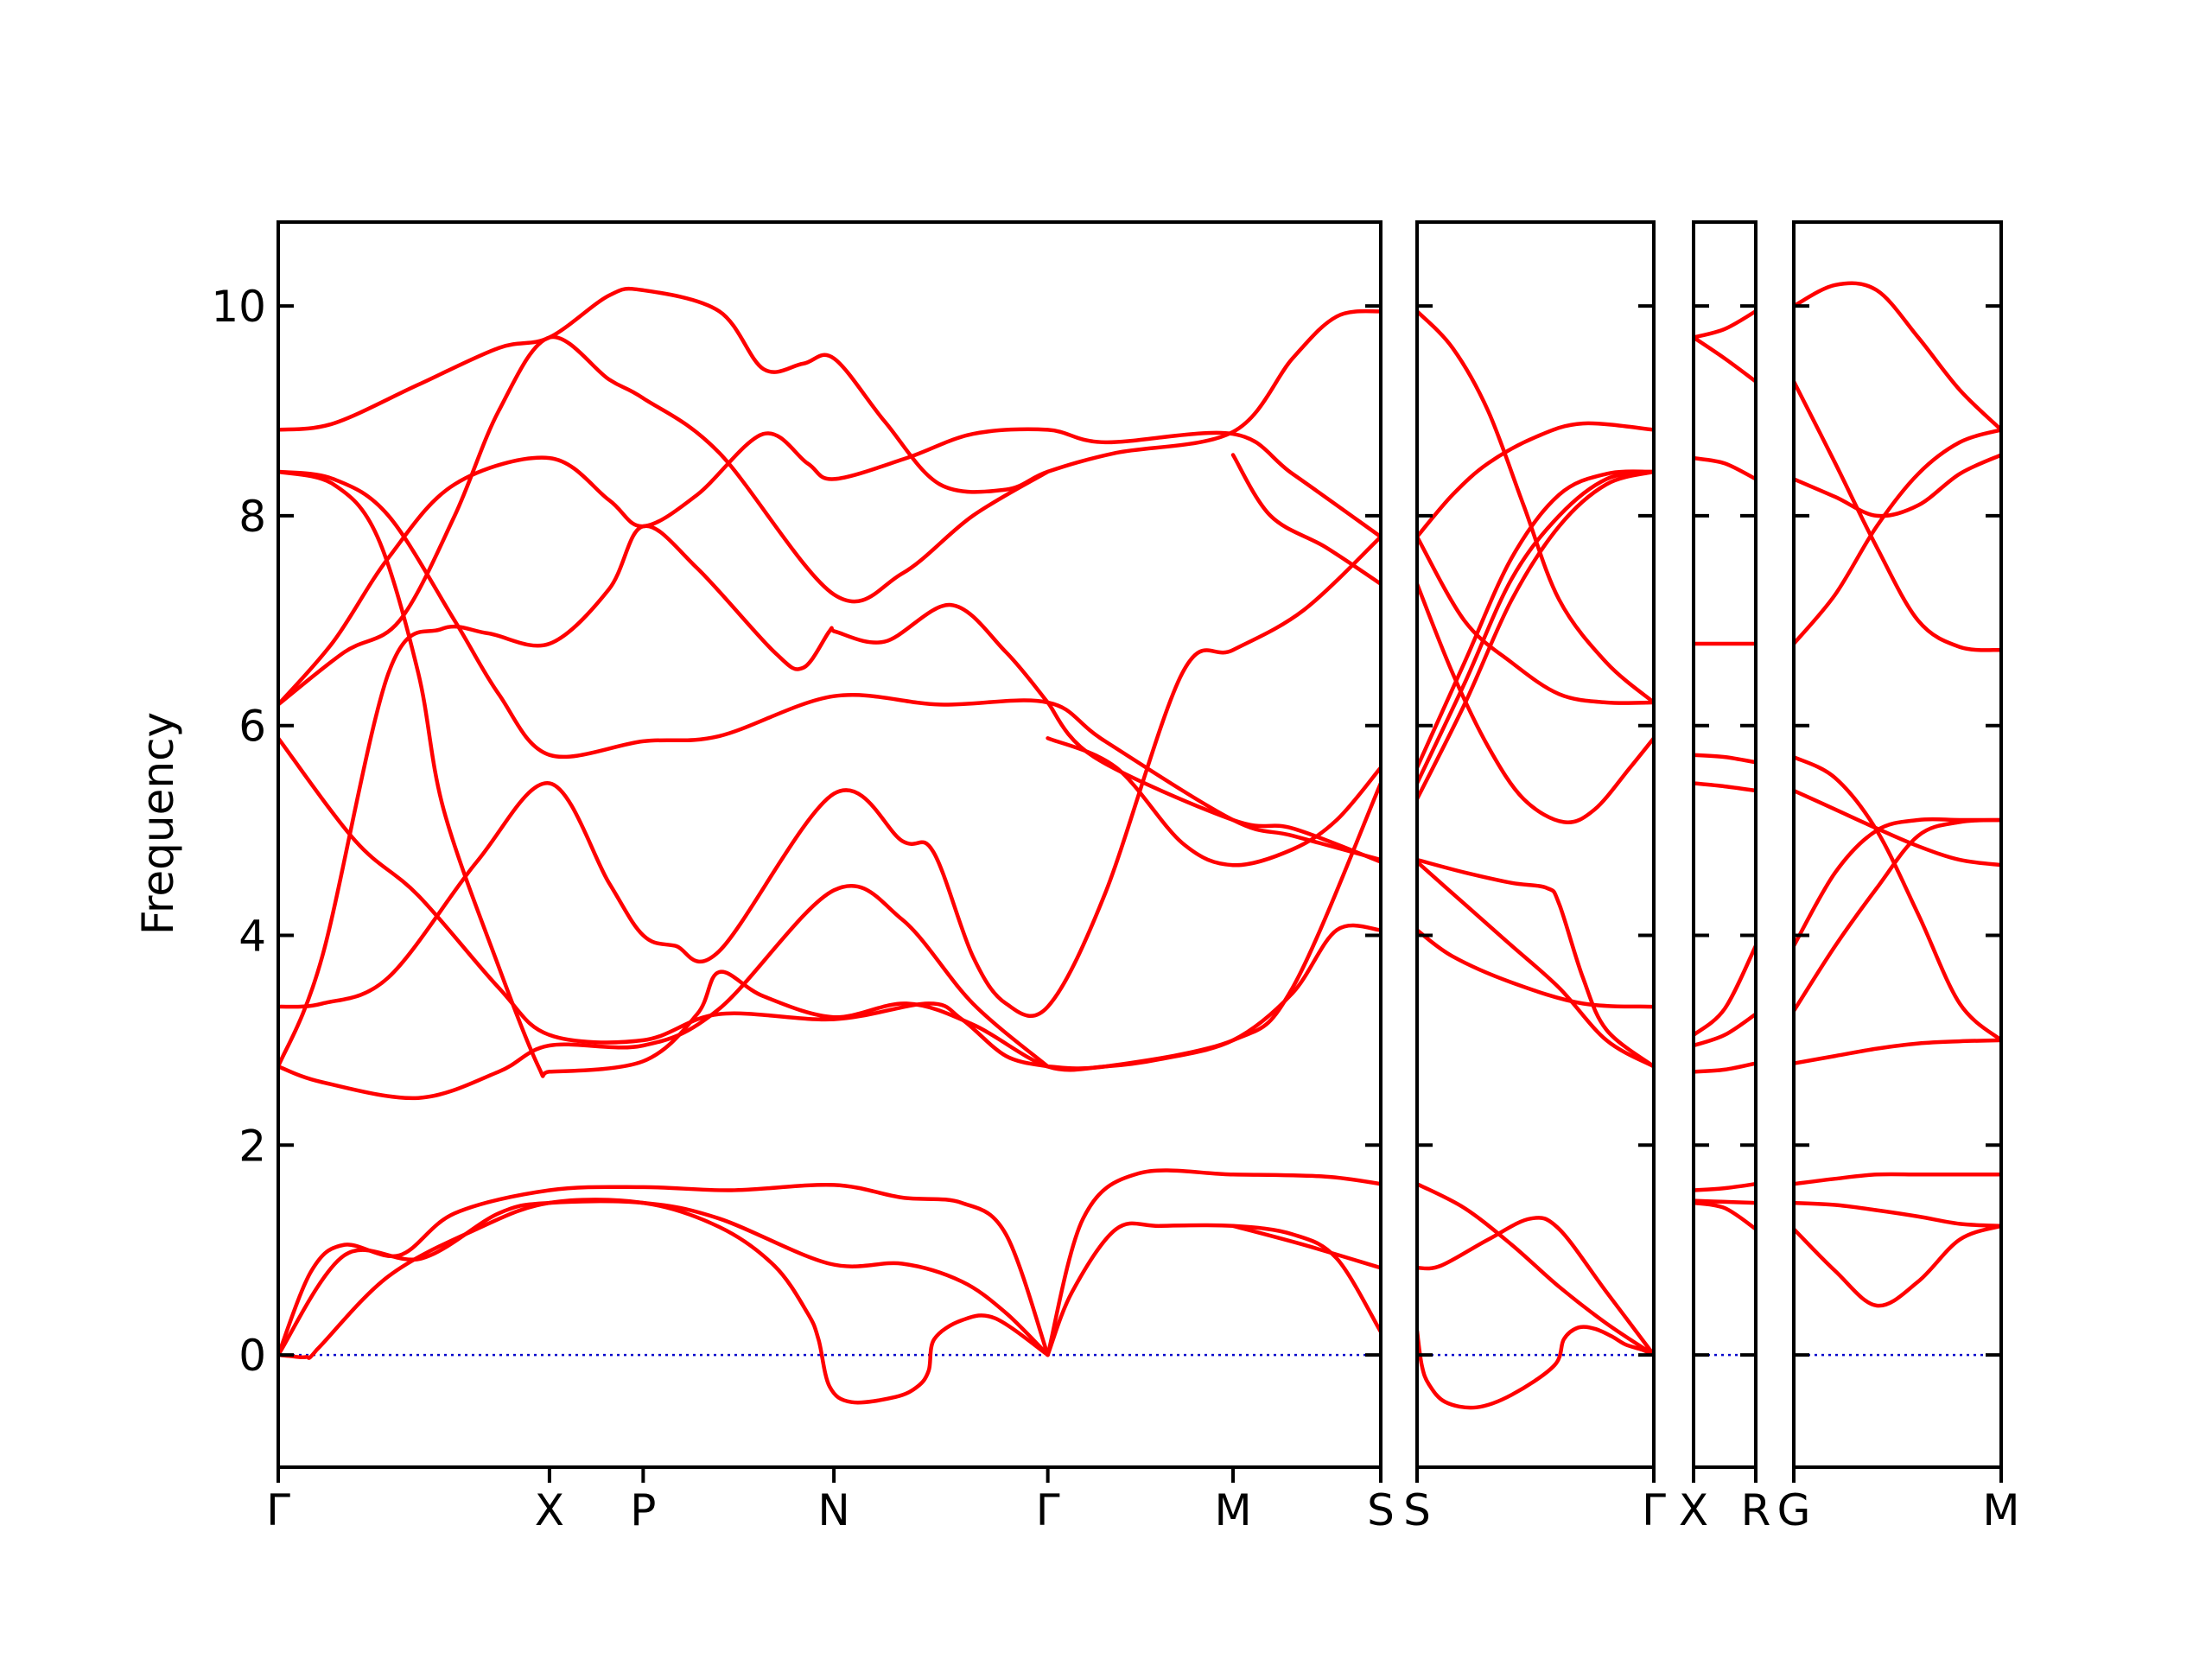 The image size is (2212, 1659). What do you see at coordinates (158, 823) in the screenshot?
I see `y-axis-title: Frequency` at bounding box center [158, 823].